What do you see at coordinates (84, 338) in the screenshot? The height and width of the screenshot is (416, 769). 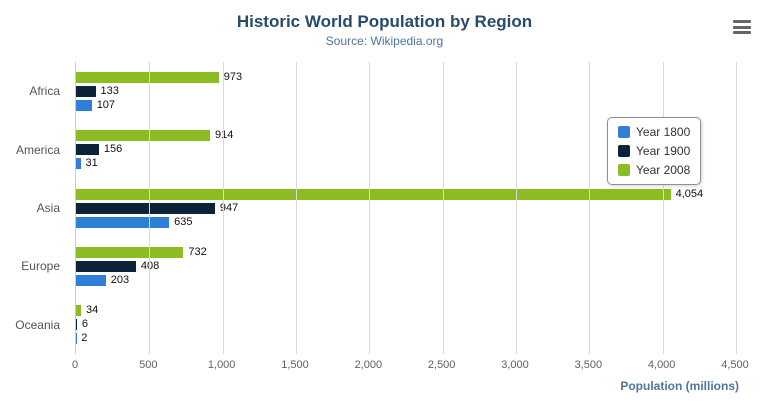 I see `data-label: 2` at bounding box center [84, 338].